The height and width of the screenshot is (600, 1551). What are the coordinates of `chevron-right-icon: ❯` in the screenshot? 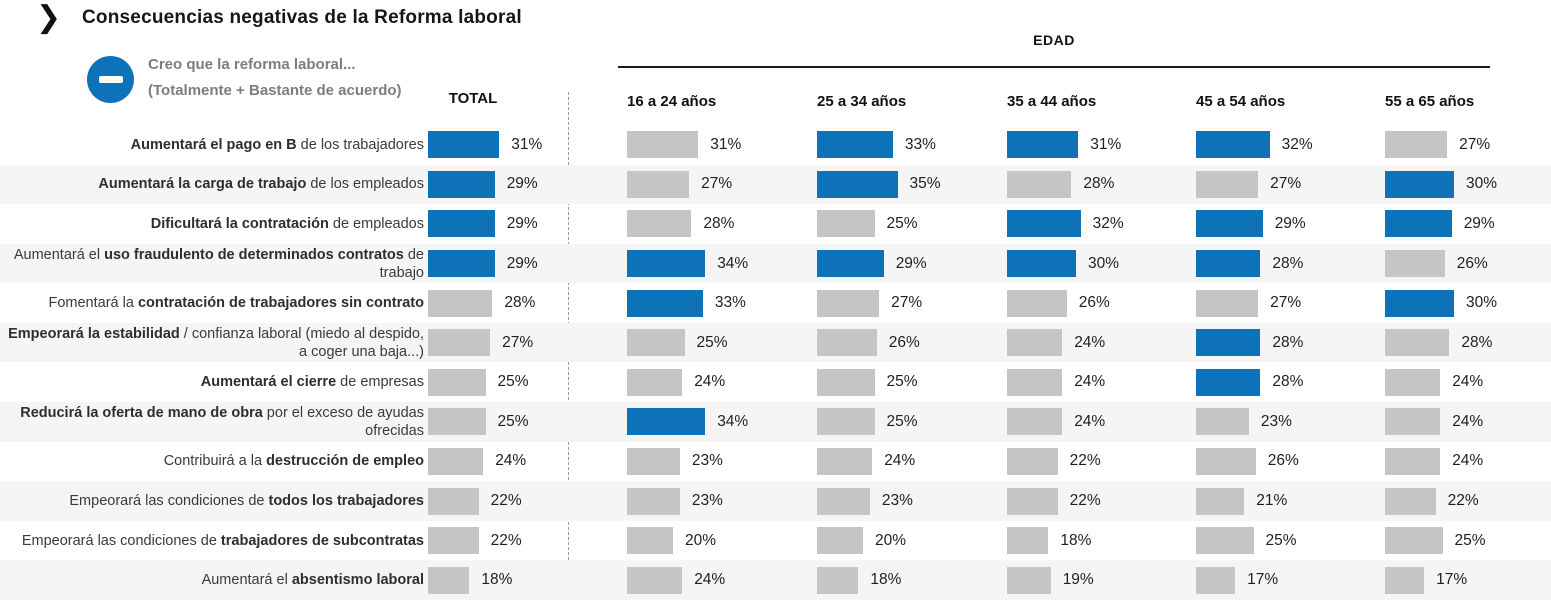 It's located at (49, 17).